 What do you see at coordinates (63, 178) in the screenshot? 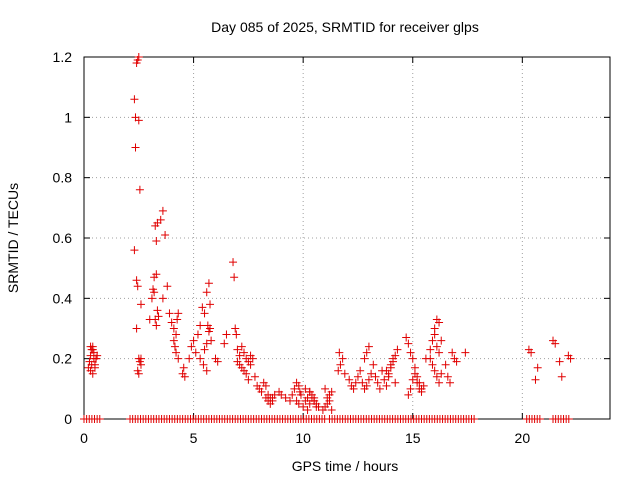
I see `y-tick-label: 0.8` at bounding box center [63, 178].